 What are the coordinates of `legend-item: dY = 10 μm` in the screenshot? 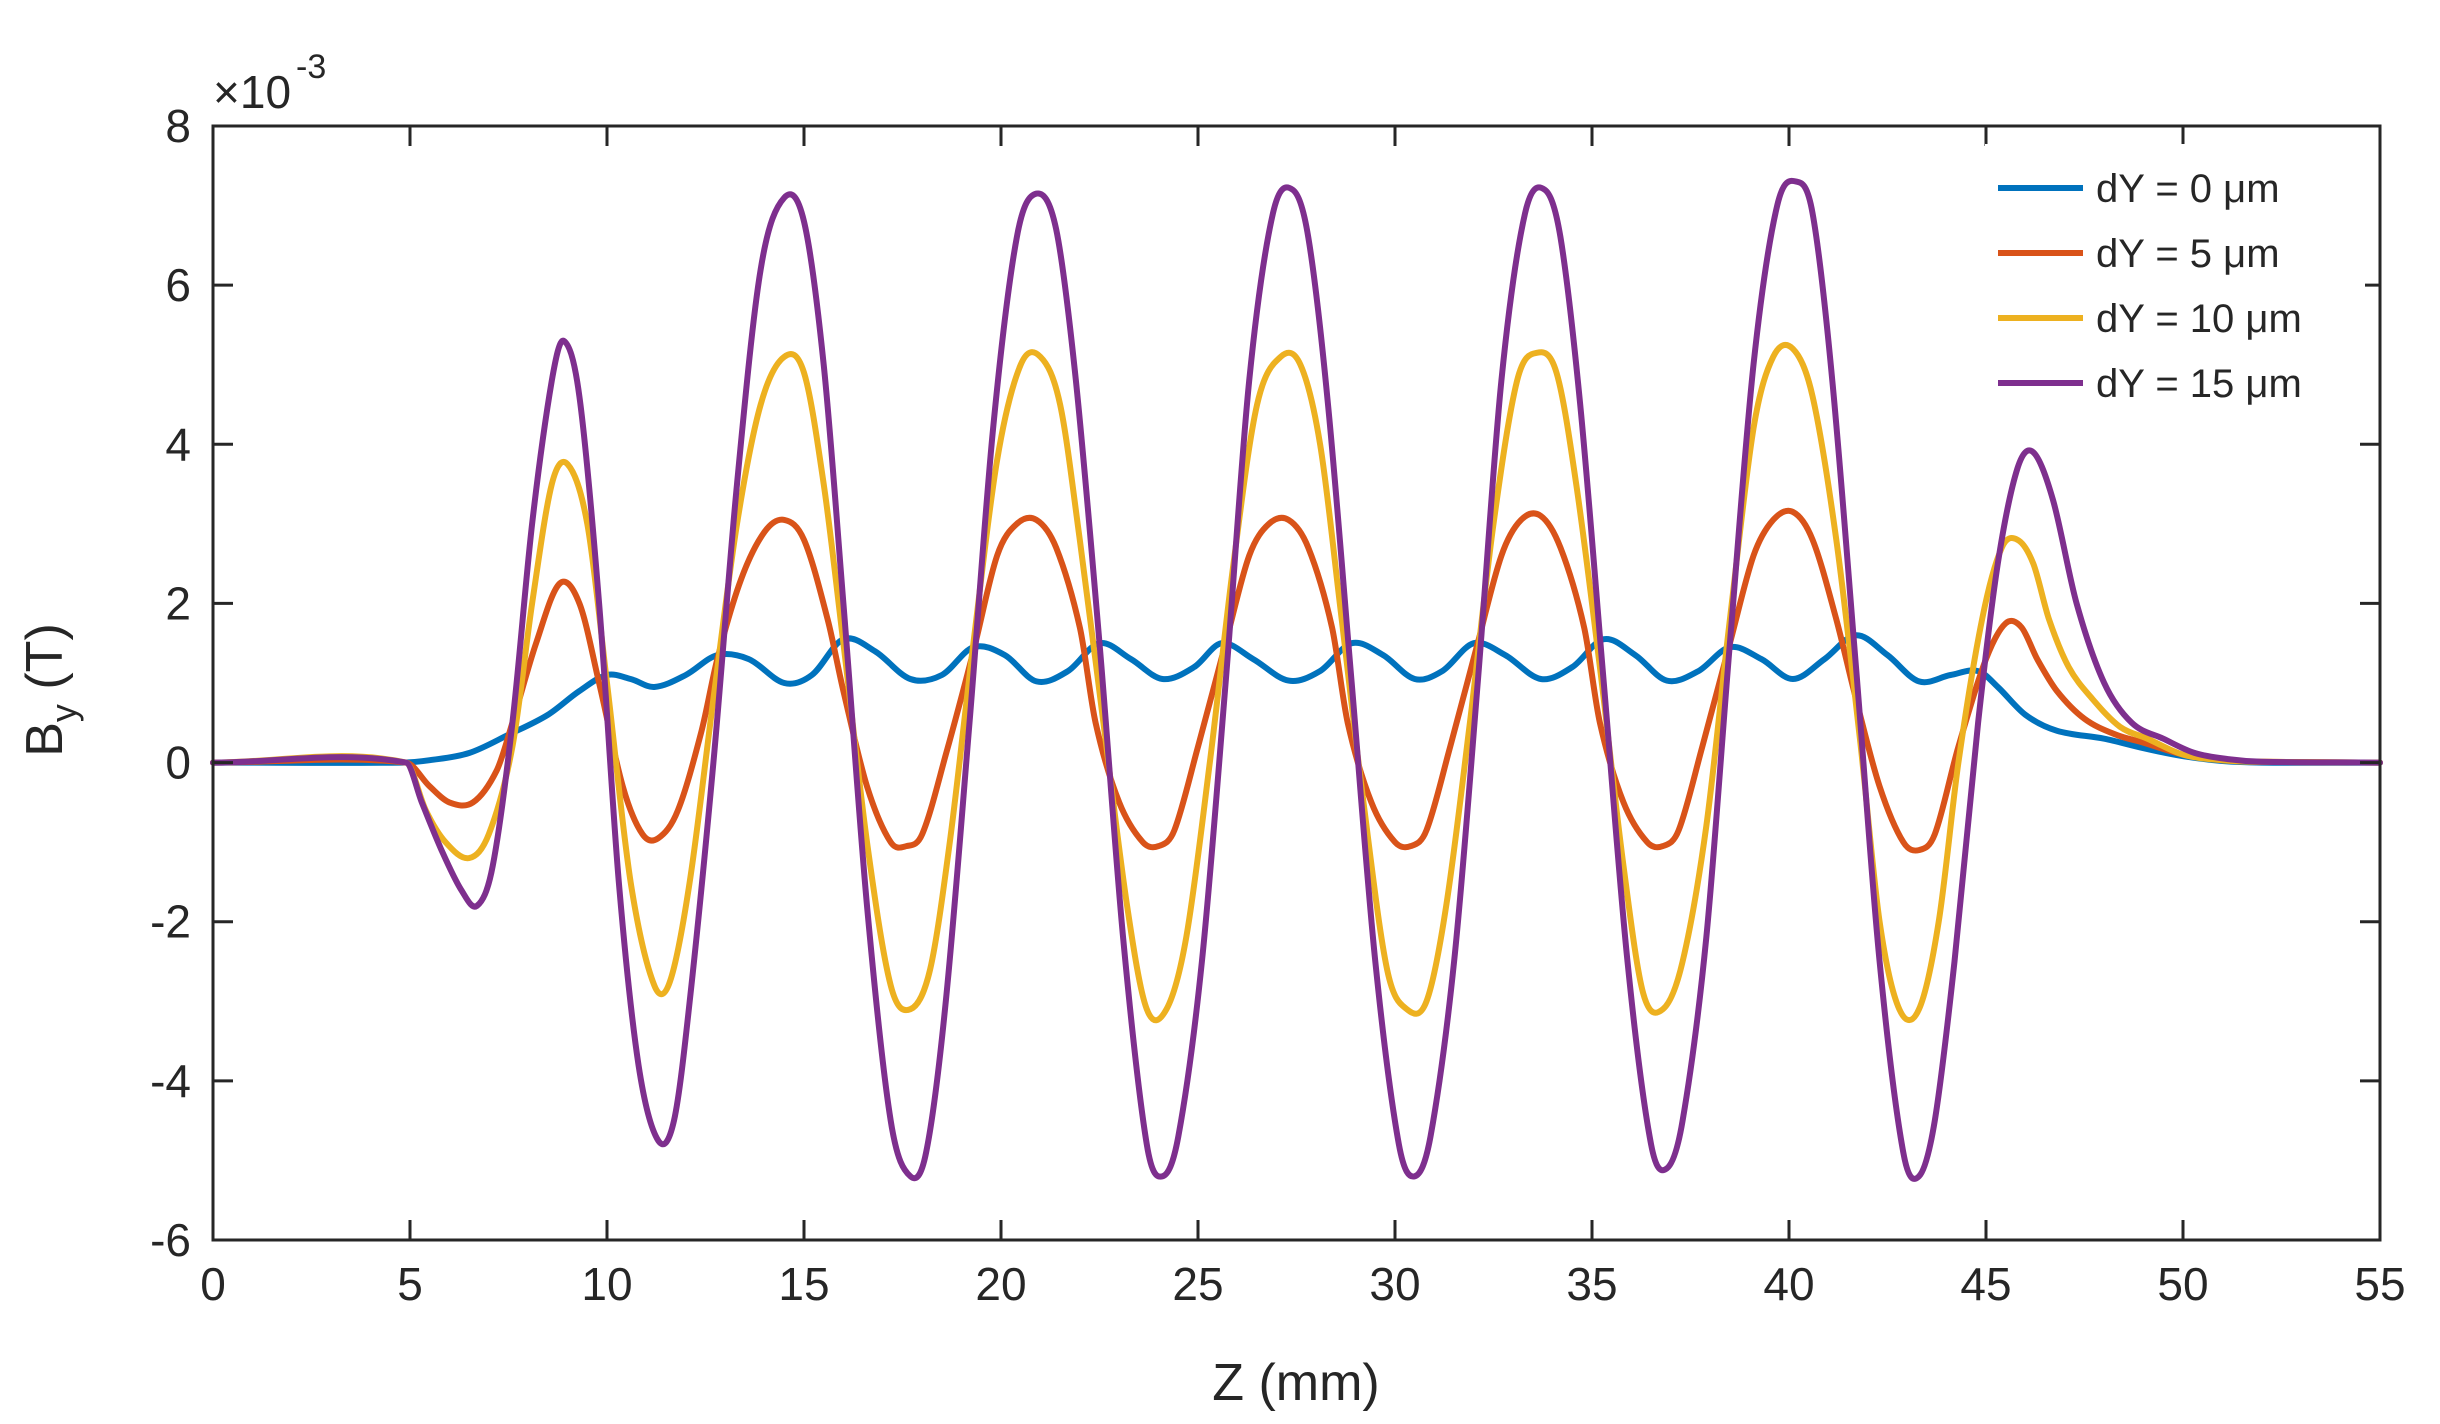 It's located at (2150, 319).